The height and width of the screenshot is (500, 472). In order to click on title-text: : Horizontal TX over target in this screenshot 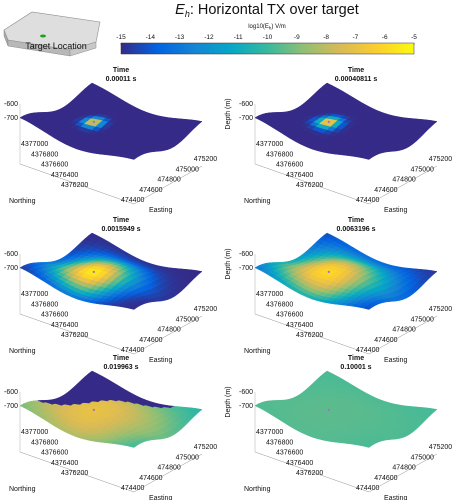, I will do `click(274, 10)`.